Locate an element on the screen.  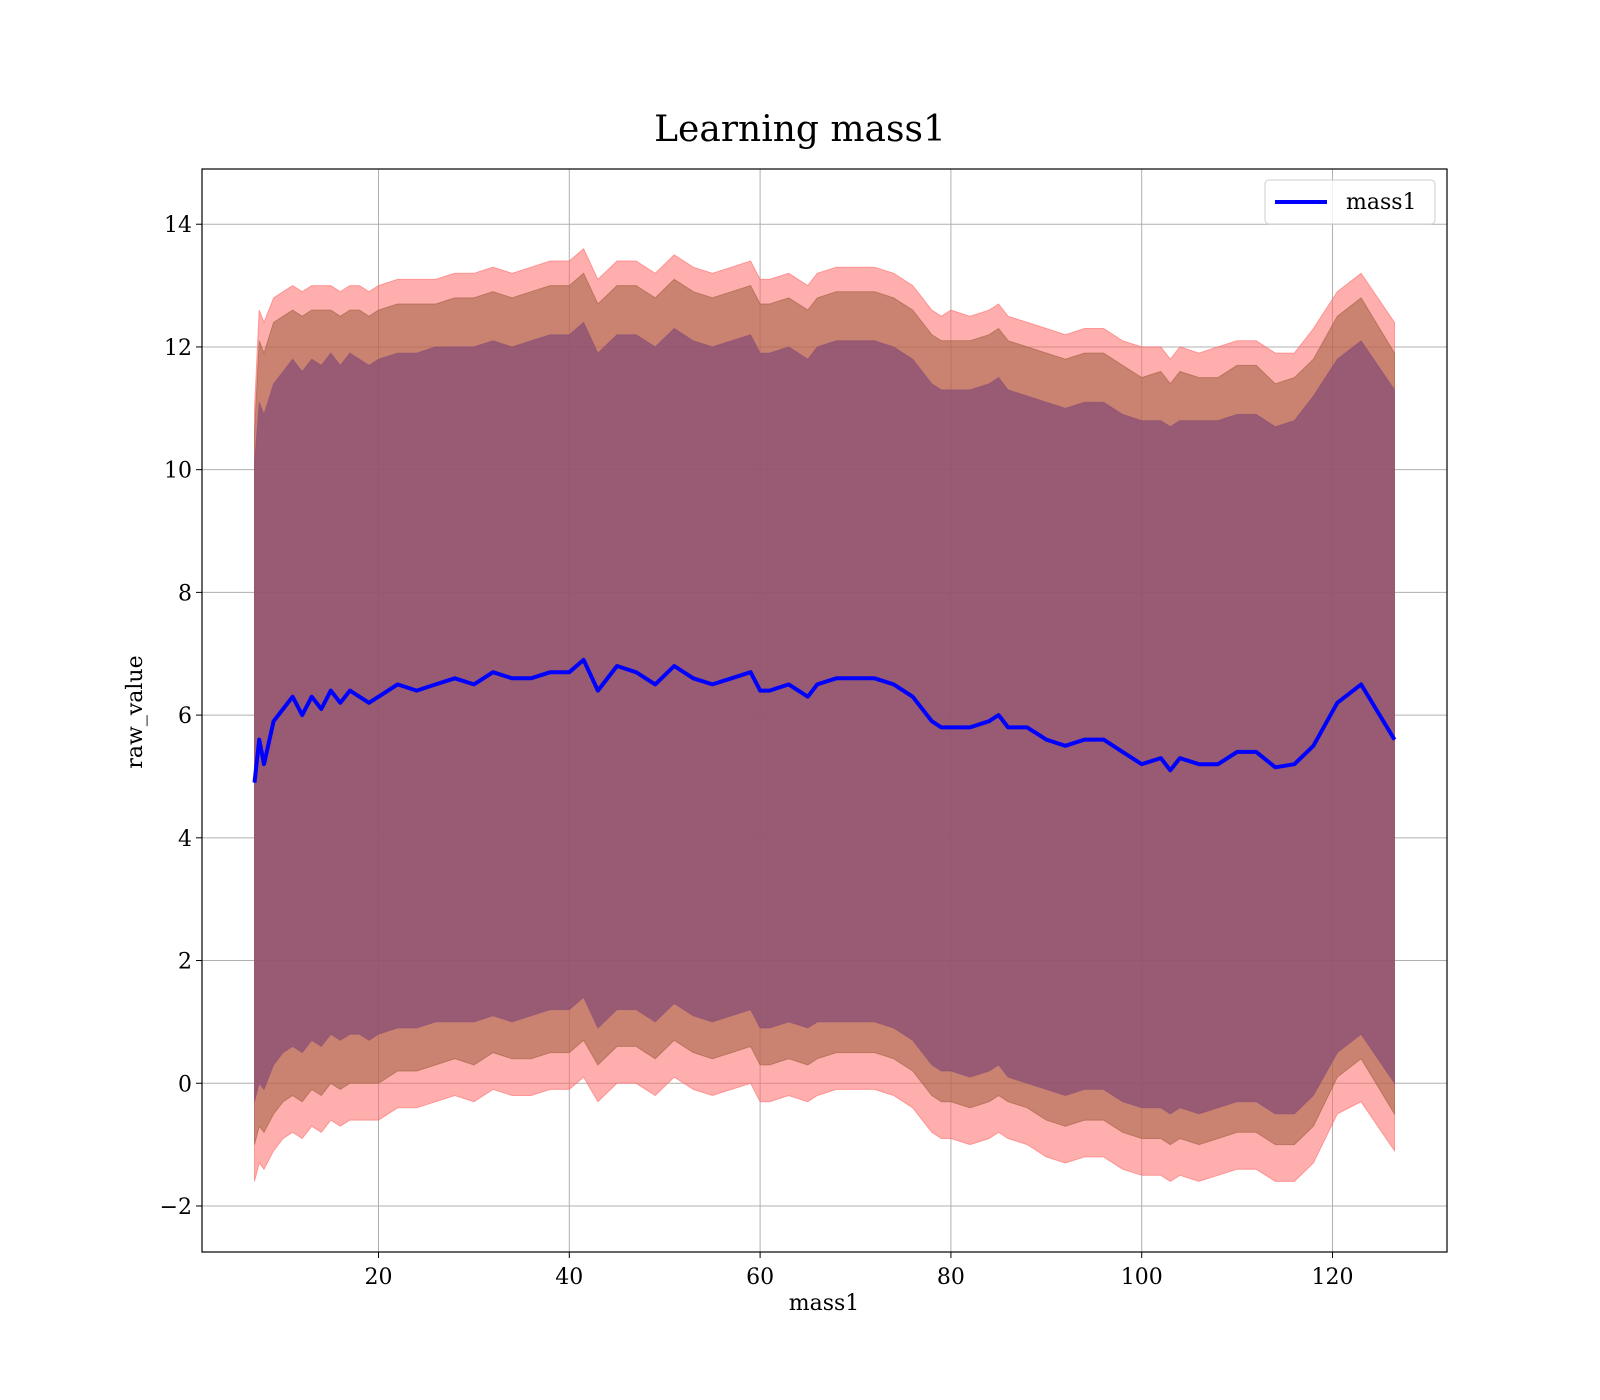
y-tick-label: 8 is located at coordinates (185, 593).